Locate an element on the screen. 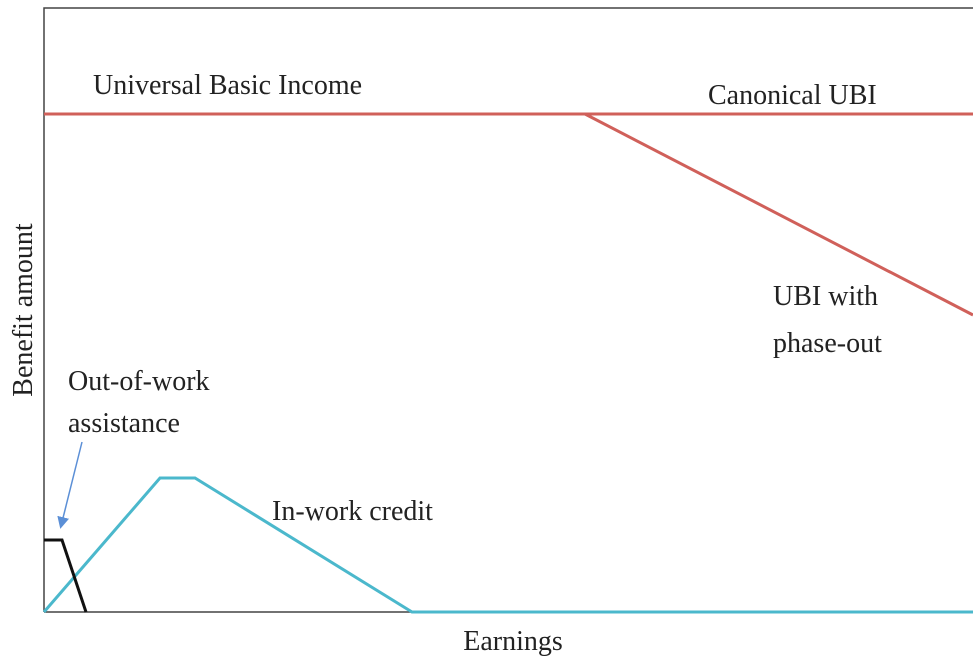  label-ubi: Universal Basic Income is located at coordinates (227, 85).